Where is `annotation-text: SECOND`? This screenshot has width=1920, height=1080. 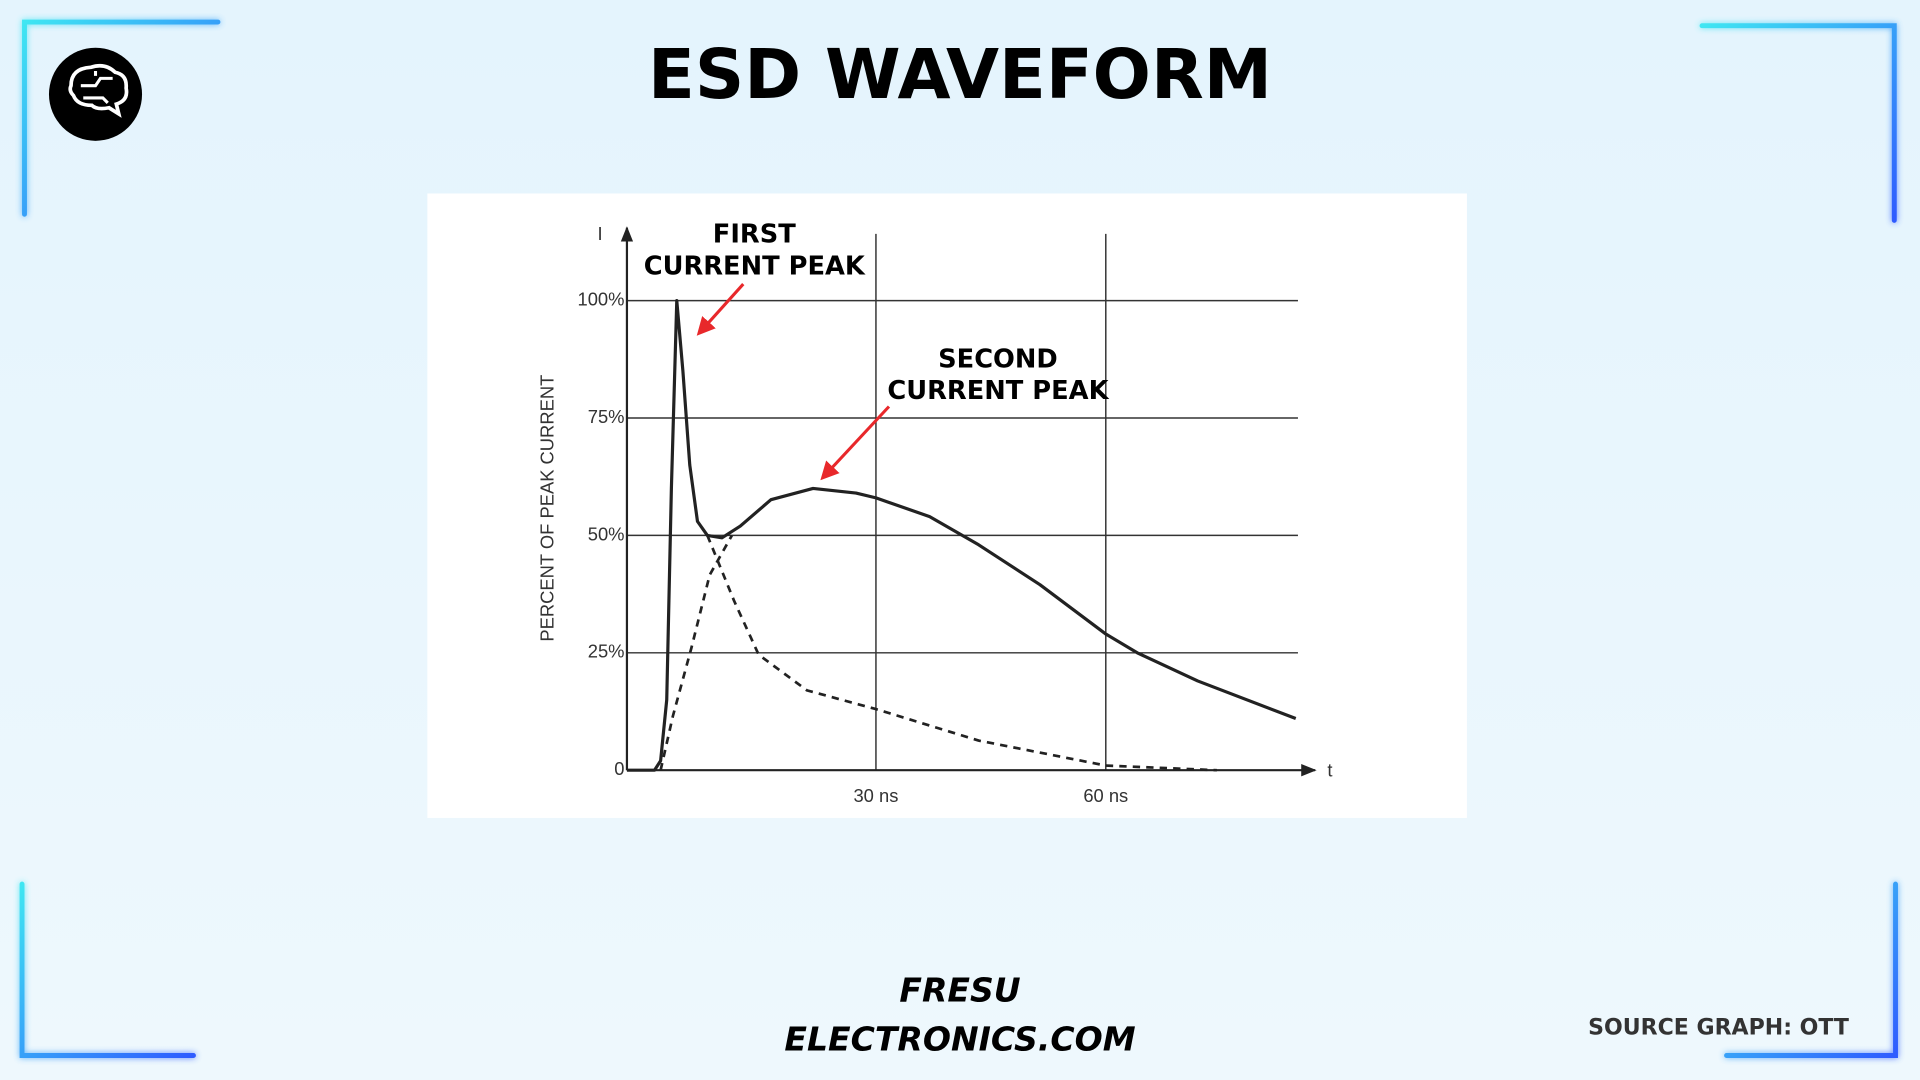 annotation-text: SECOND is located at coordinates (998, 359).